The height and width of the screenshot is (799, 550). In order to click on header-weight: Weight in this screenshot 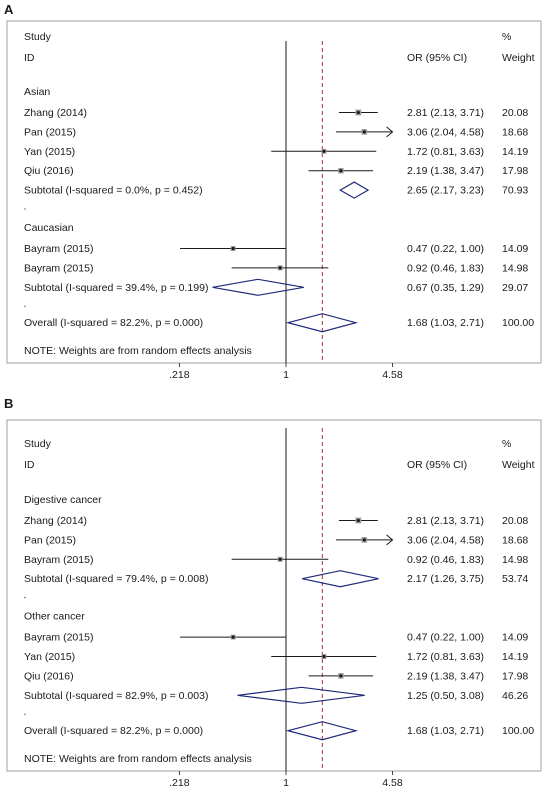, I will do `click(518, 465)`.